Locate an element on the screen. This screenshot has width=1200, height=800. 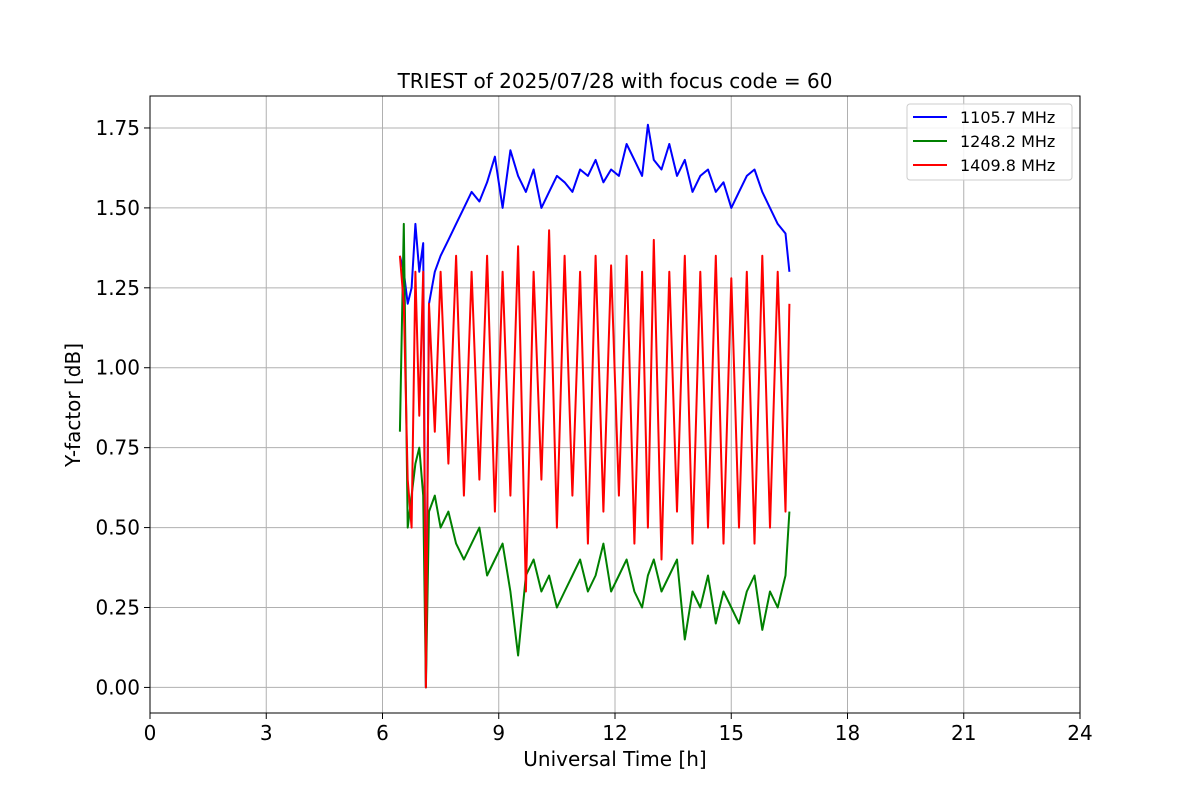
legend-box is located at coordinates (989, 142).